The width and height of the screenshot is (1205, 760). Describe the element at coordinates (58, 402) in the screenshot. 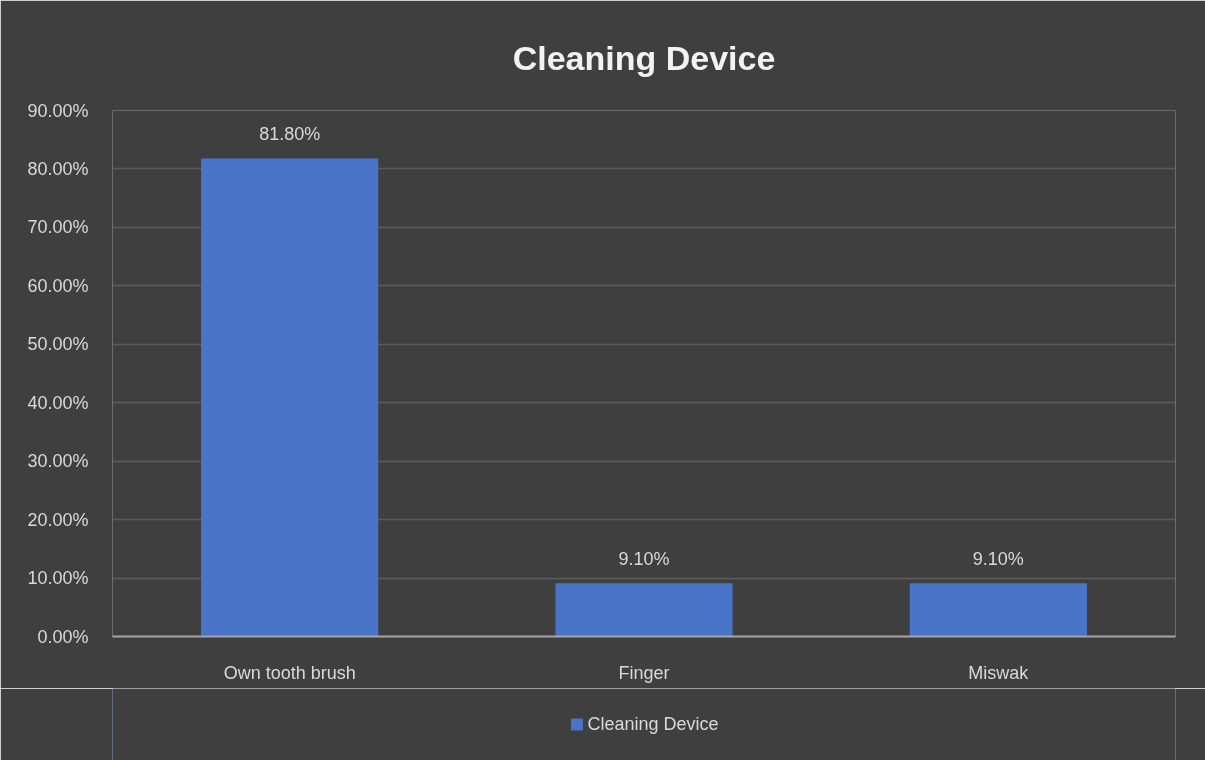

I see `y-tick-label: 40.00%` at that location.